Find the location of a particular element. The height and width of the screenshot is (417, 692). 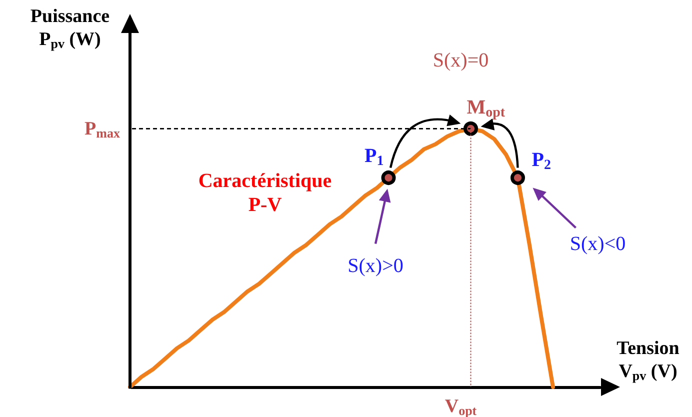

annotation: P$_{2}$ is located at coordinates (541, 160).